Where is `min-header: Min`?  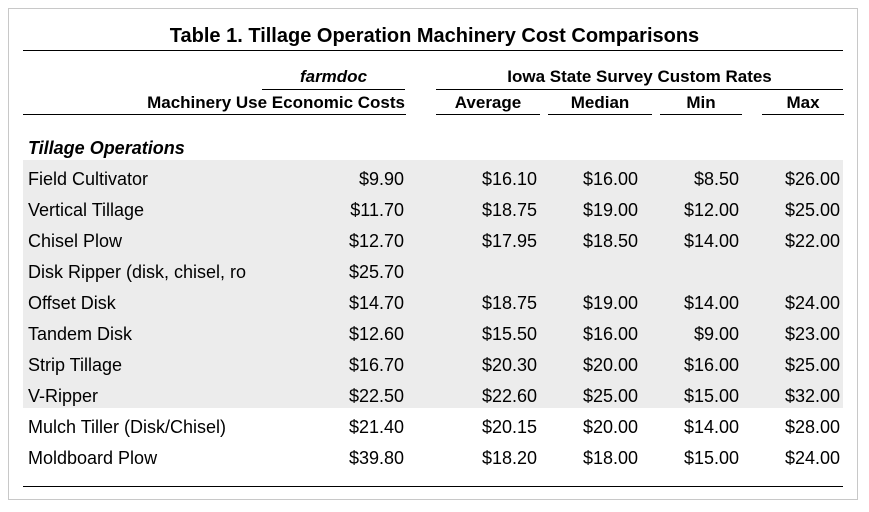 min-header: Min is located at coordinates (701, 102).